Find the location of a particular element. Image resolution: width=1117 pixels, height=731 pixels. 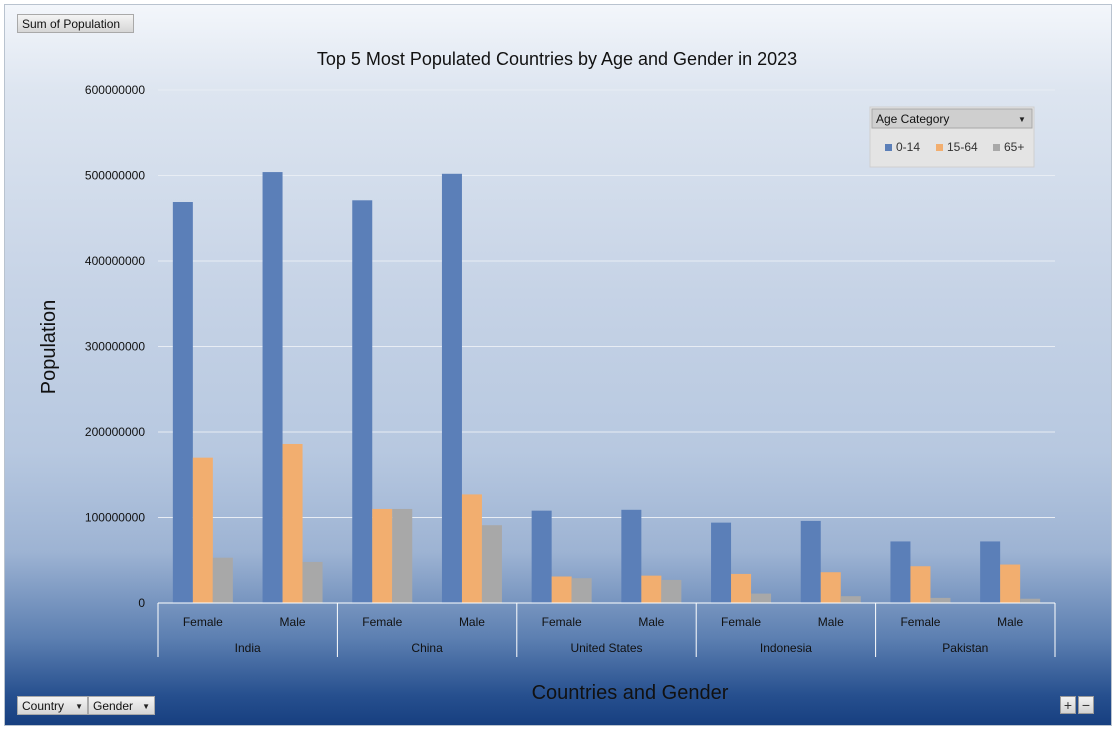

axis-field-label-gender: Gender is located at coordinates (113, 706).